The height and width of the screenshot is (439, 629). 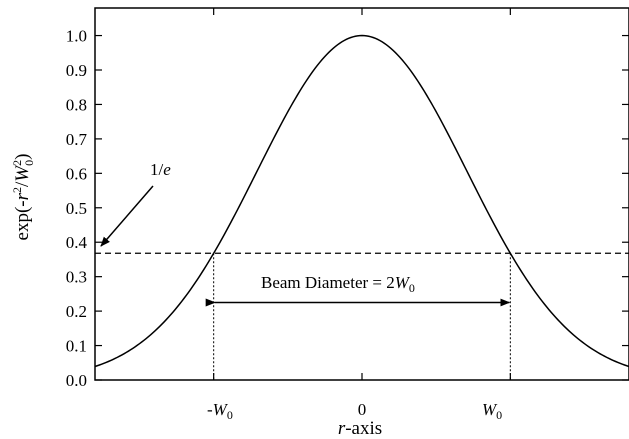 What do you see at coordinates (17, 190) in the screenshot?
I see `y-axis-title-sup1: 2` at bounding box center [17, 190].